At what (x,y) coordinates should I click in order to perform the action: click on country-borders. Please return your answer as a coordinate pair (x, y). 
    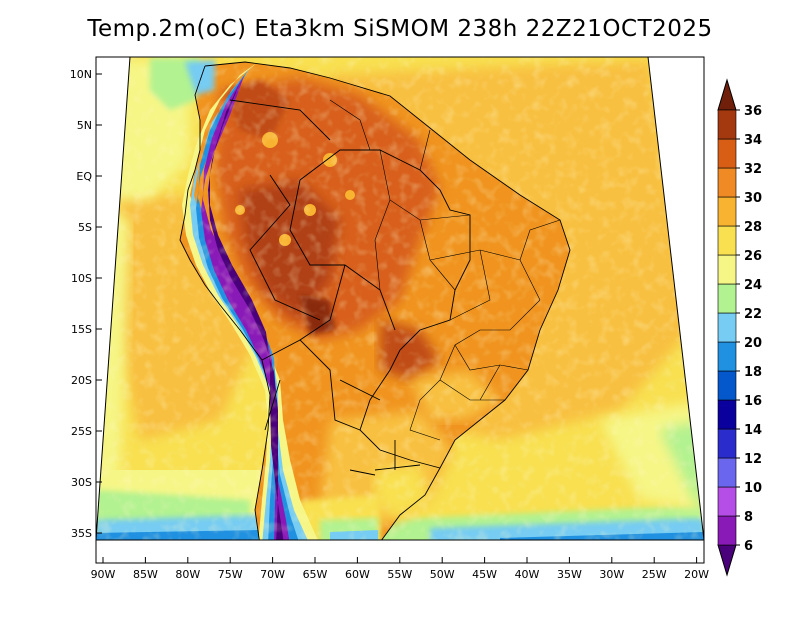
    Looking at the image, I should click on (325, 287).